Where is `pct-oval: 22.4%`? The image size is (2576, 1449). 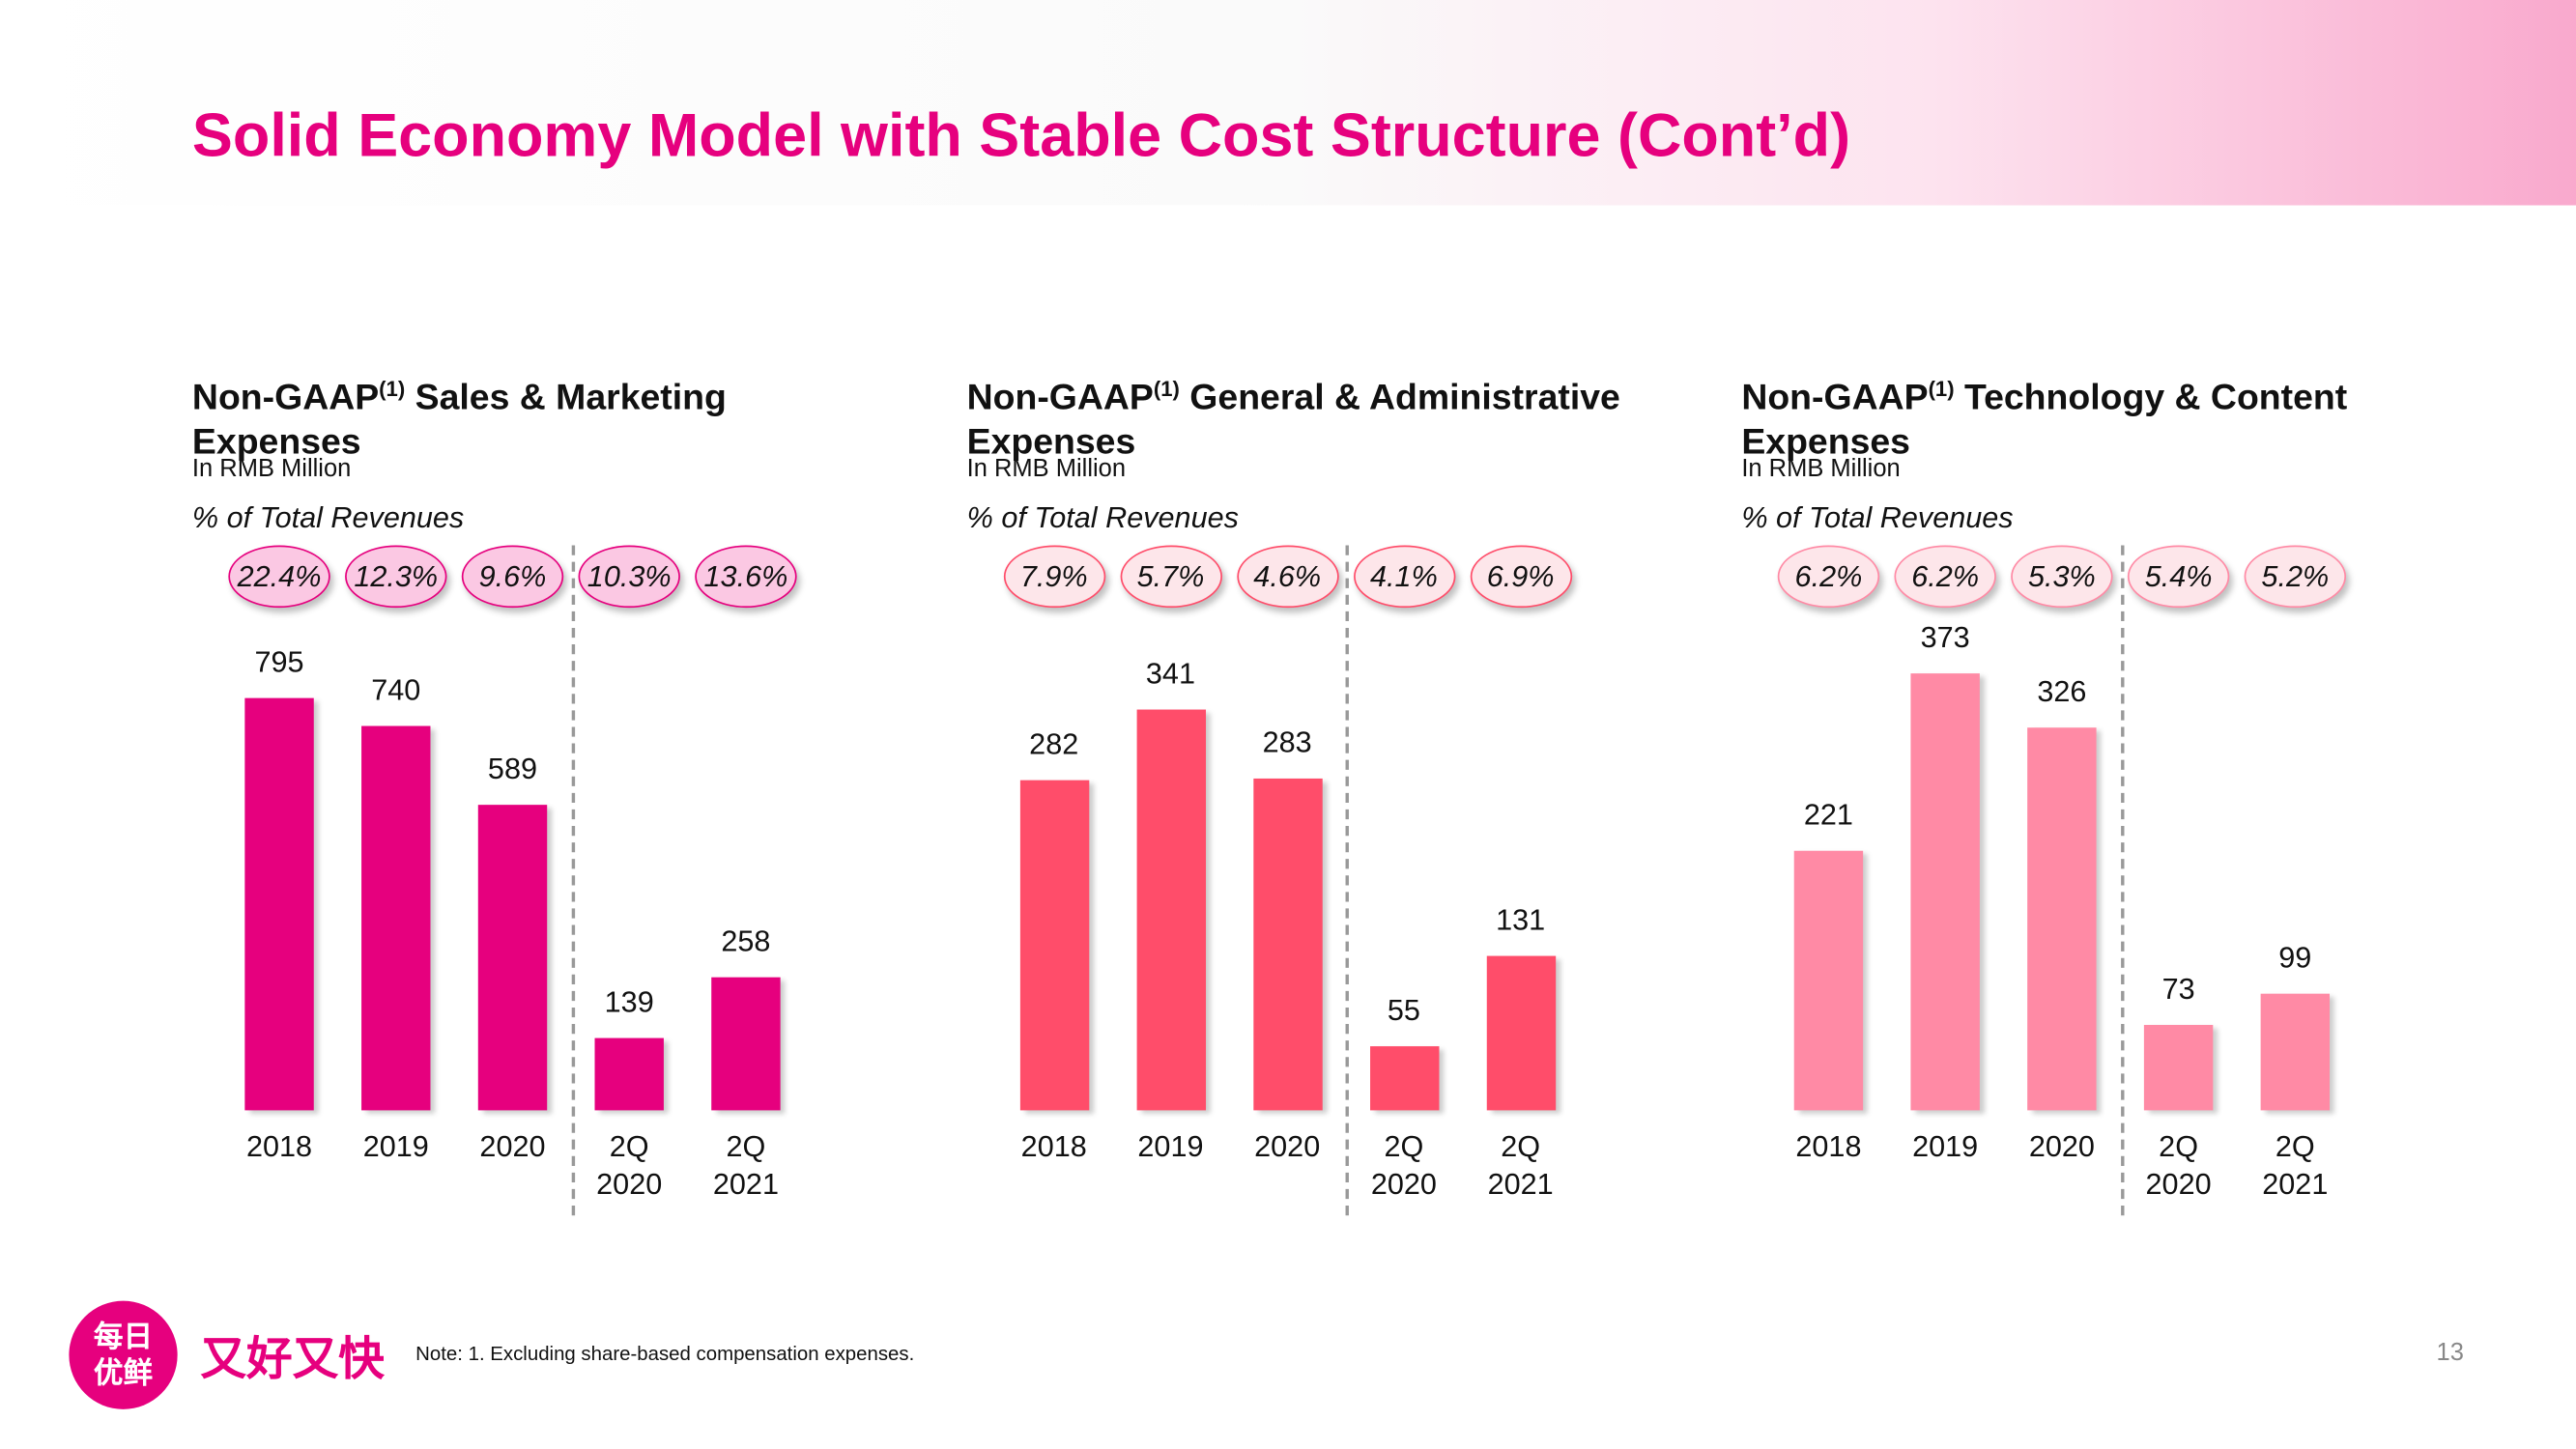
pct-oval: 22.4% is located at coordinates (279, 577).